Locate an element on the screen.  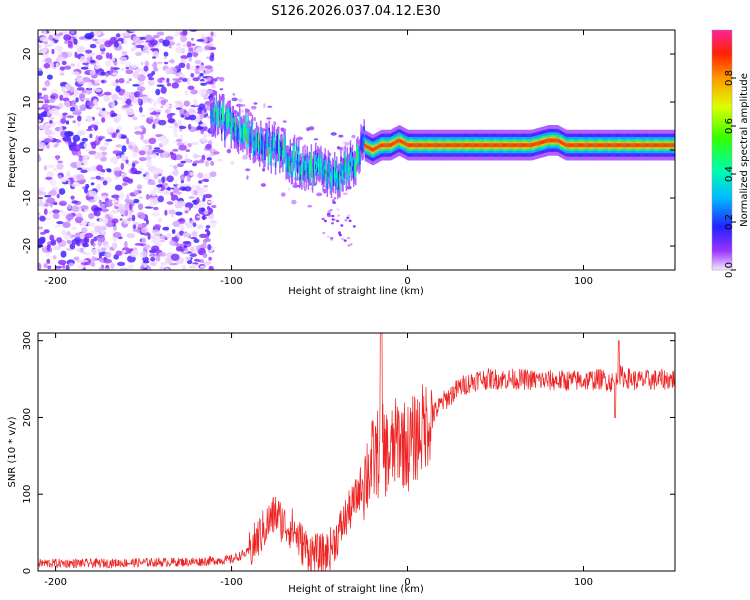
snr-ylabel: SNR (10 * v/v) is located at coordinates (12, 451).